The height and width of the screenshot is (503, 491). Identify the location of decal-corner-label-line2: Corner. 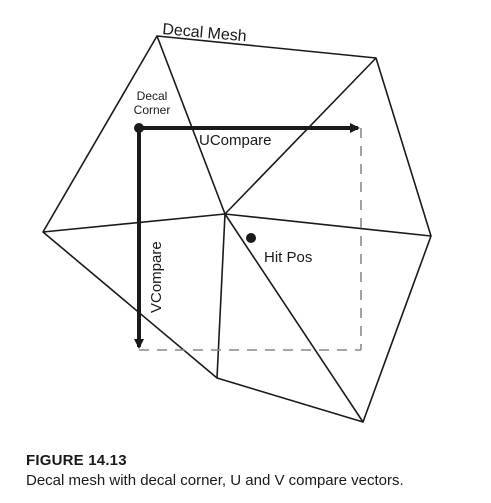
(152, 110).